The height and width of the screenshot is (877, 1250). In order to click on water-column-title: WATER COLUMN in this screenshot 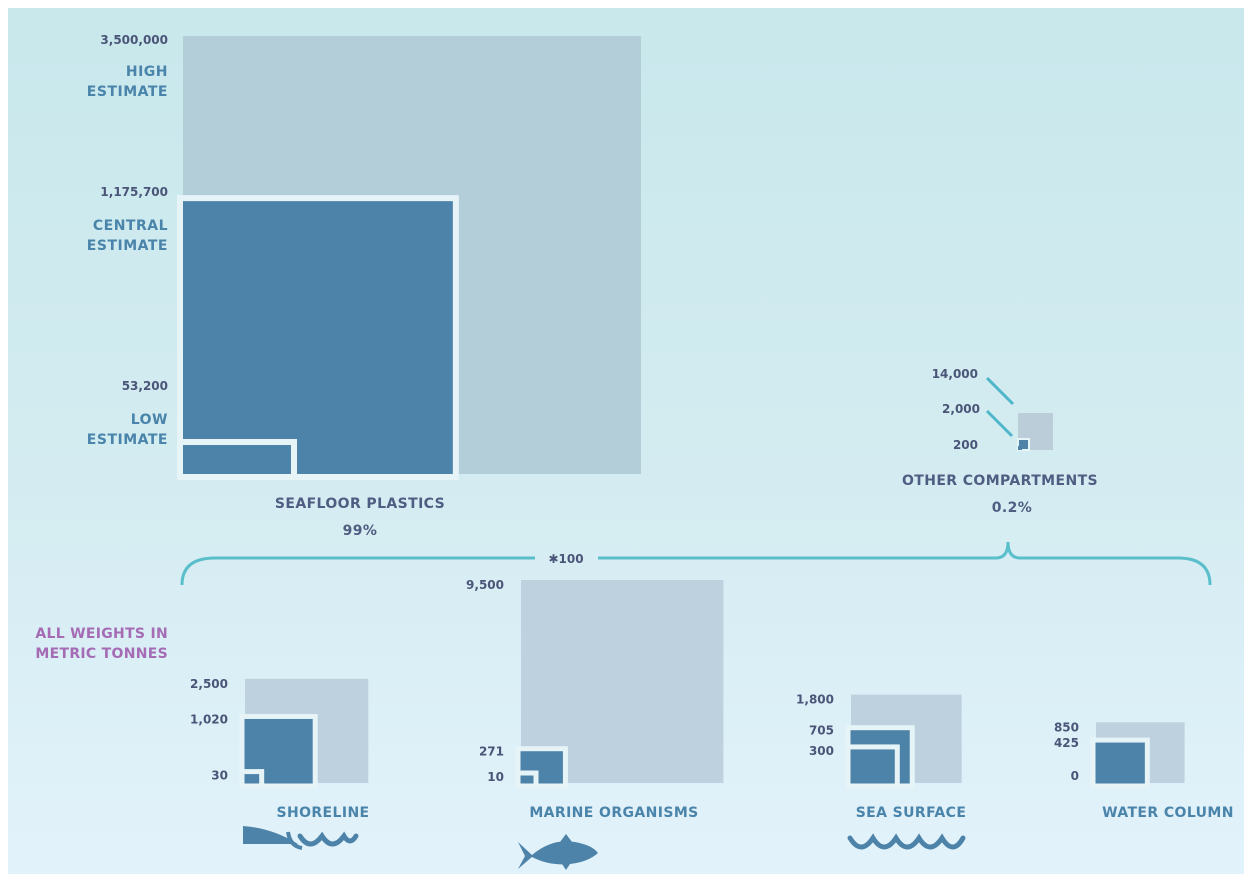, I will do `click(1168, 813)`.